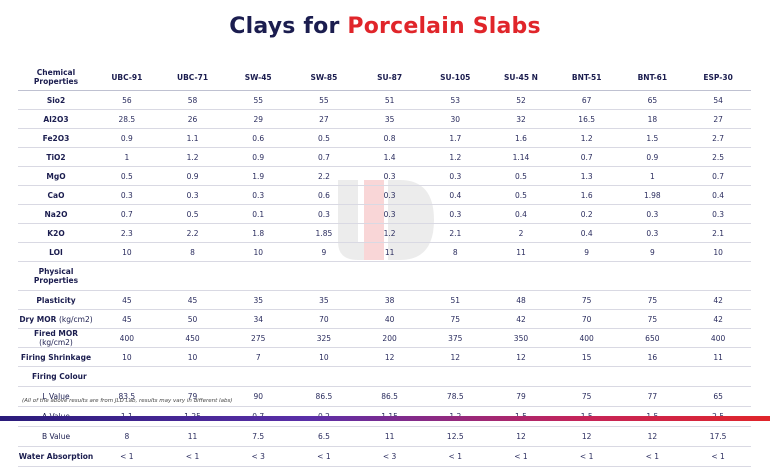  Describe the element at coordinates (521, 157) in the screenshot. I see `table-cell: 1.14` at that location.